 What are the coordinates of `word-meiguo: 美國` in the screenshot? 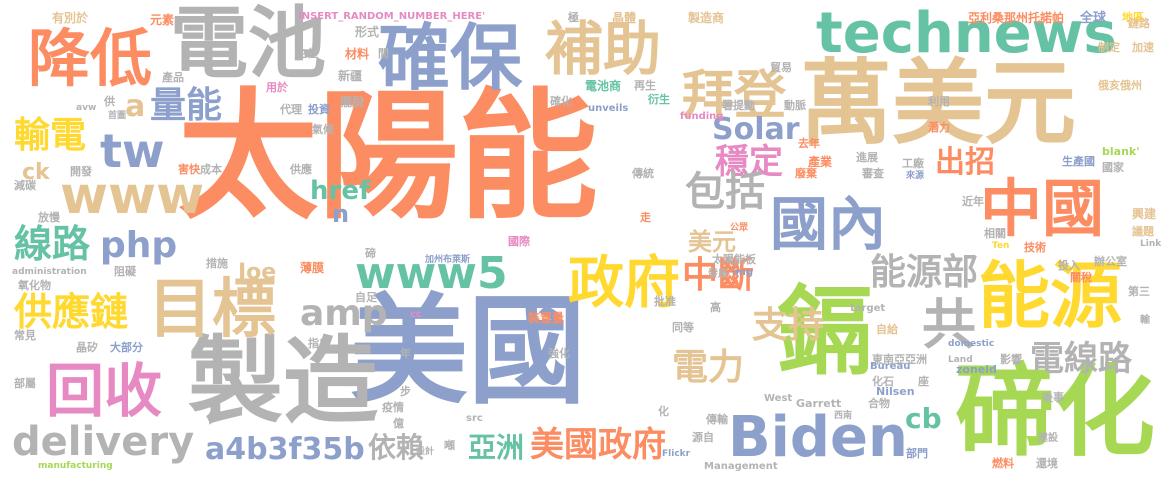 It's located at (468, 351).